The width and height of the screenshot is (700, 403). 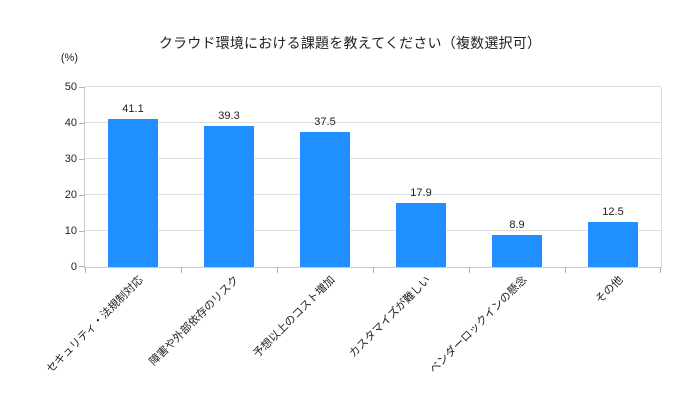 What do you see at coordinates (229, 116) in the screenshot?
I see `bar-value-label: 39.3` at bounding box center [229, 116].